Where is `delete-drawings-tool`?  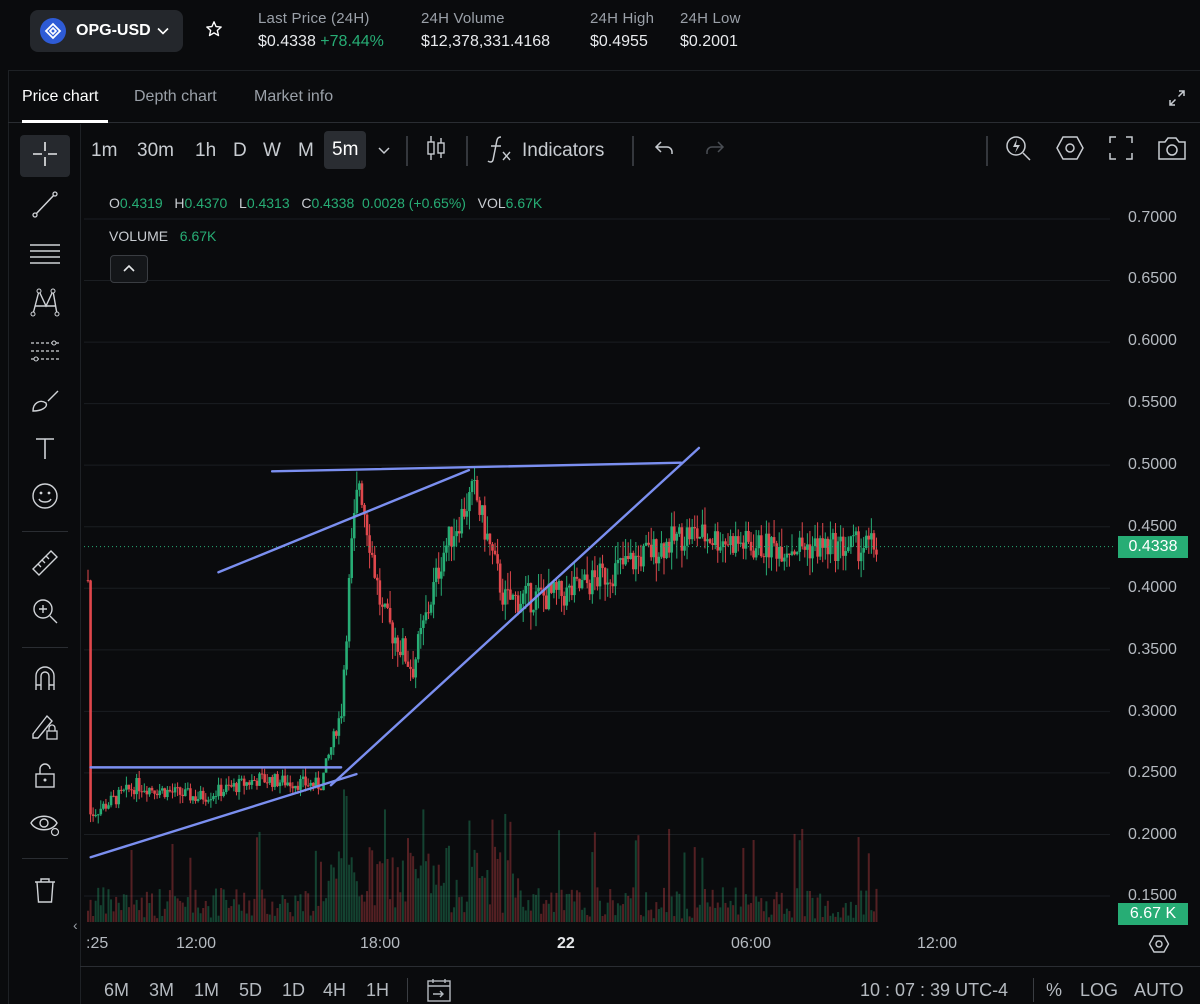 delete-drawings-tool is located at coordinates (45, 892).